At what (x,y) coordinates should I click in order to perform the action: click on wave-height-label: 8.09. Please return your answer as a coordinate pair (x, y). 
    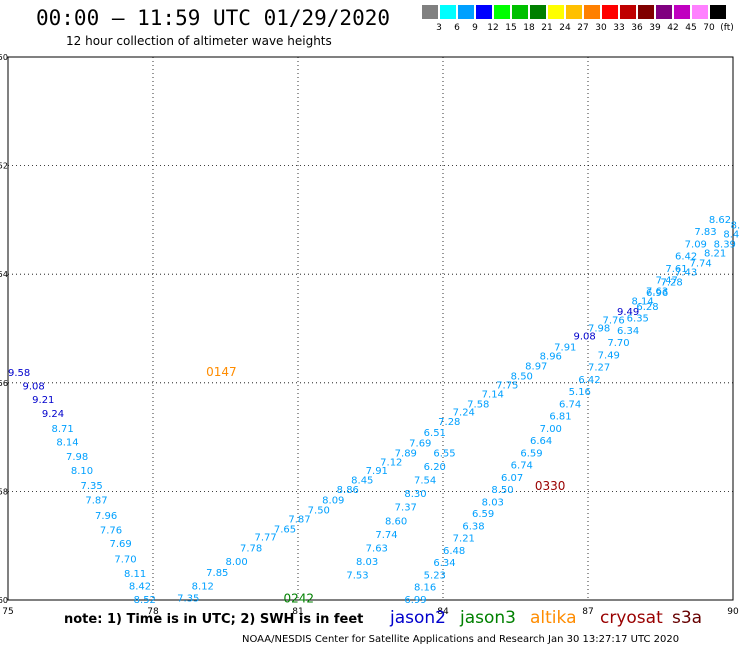
    Looking at the image, I should click on (333, 501).